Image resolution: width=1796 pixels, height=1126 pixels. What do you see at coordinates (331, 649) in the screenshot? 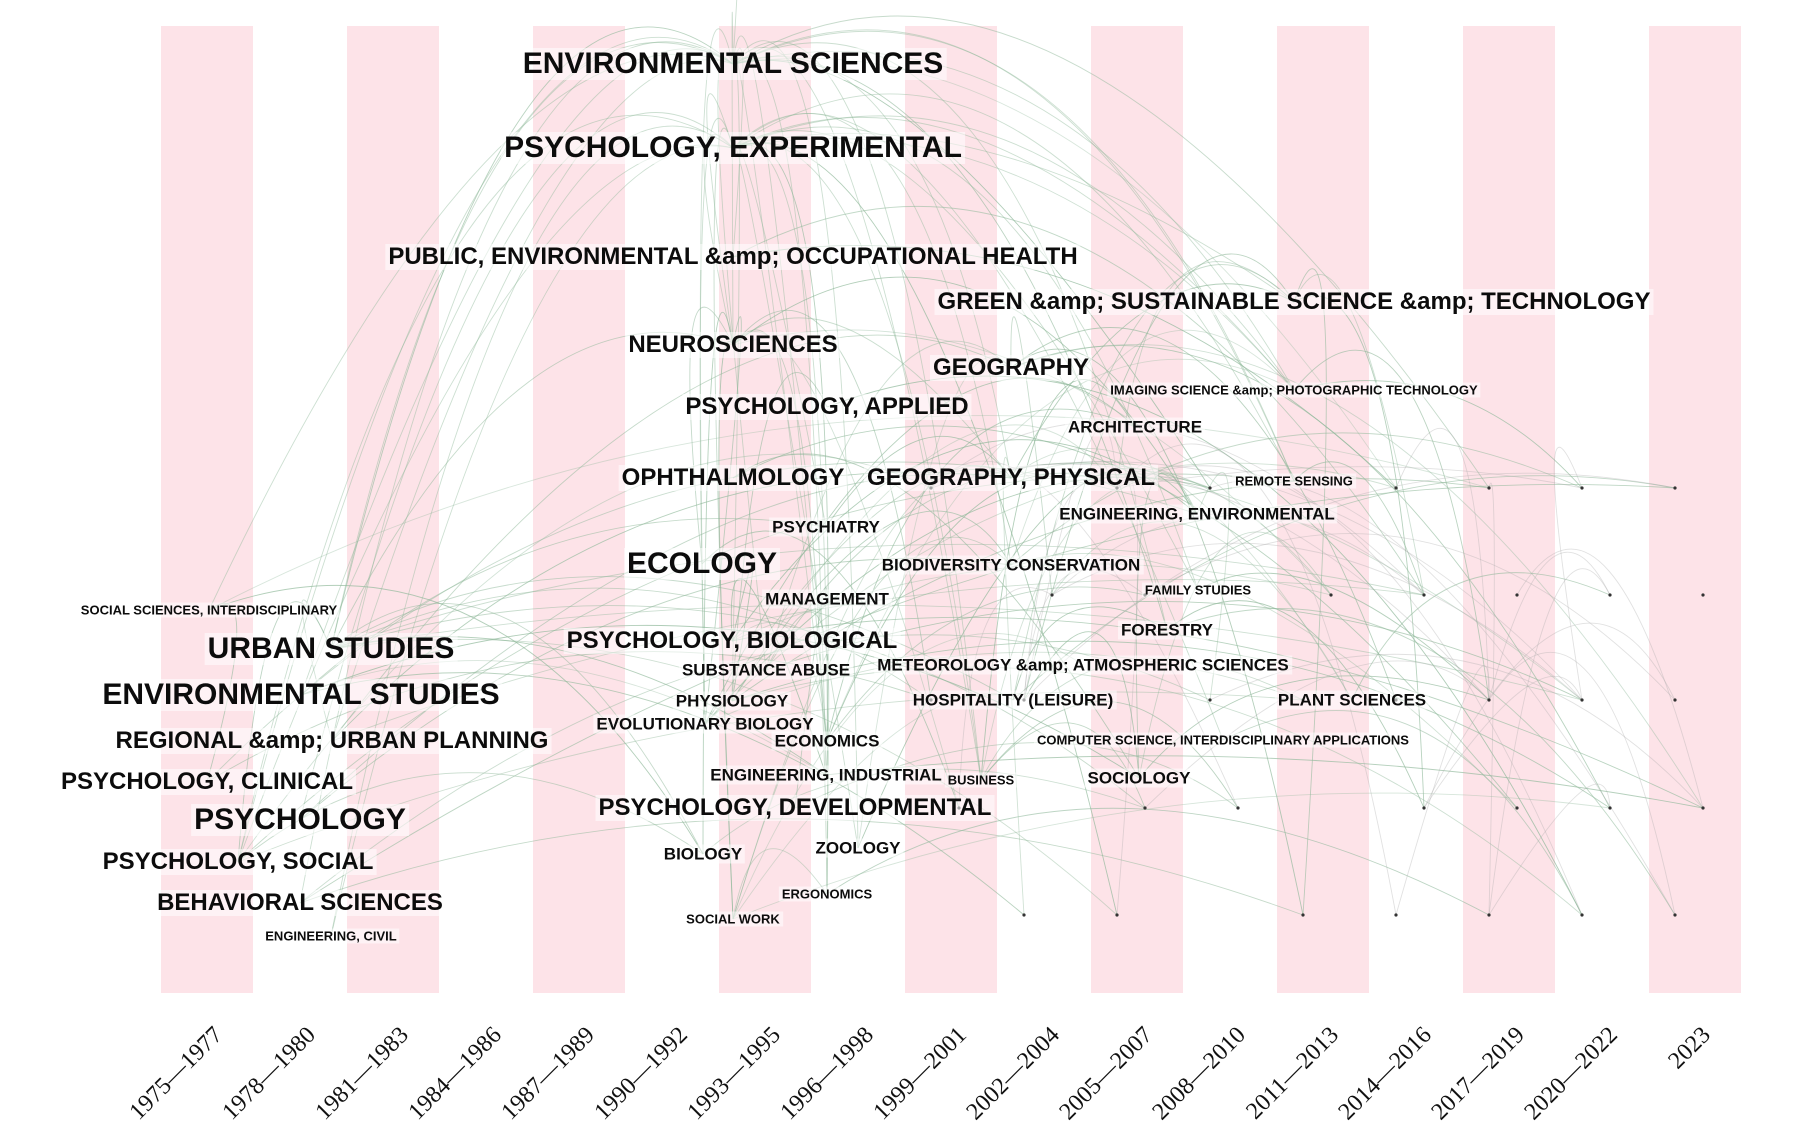
I see `category-label: URBAN STUDIES` at bounding box center [331, 649].